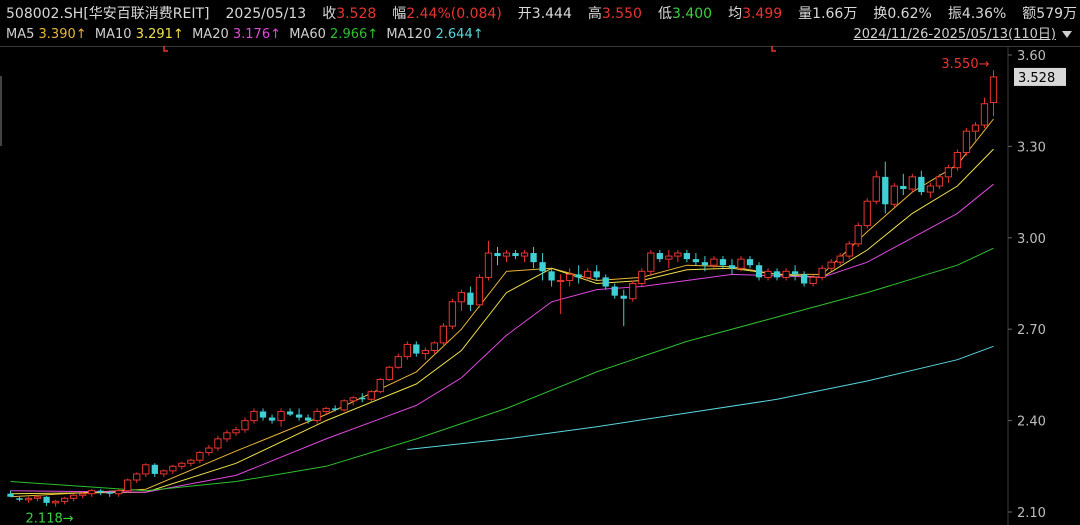 The image size is (1080, 525). What do you see at coordinates (20, 34) in the screenshot?
I see `ma5-label: MA5` at bounding box center [20, 34].